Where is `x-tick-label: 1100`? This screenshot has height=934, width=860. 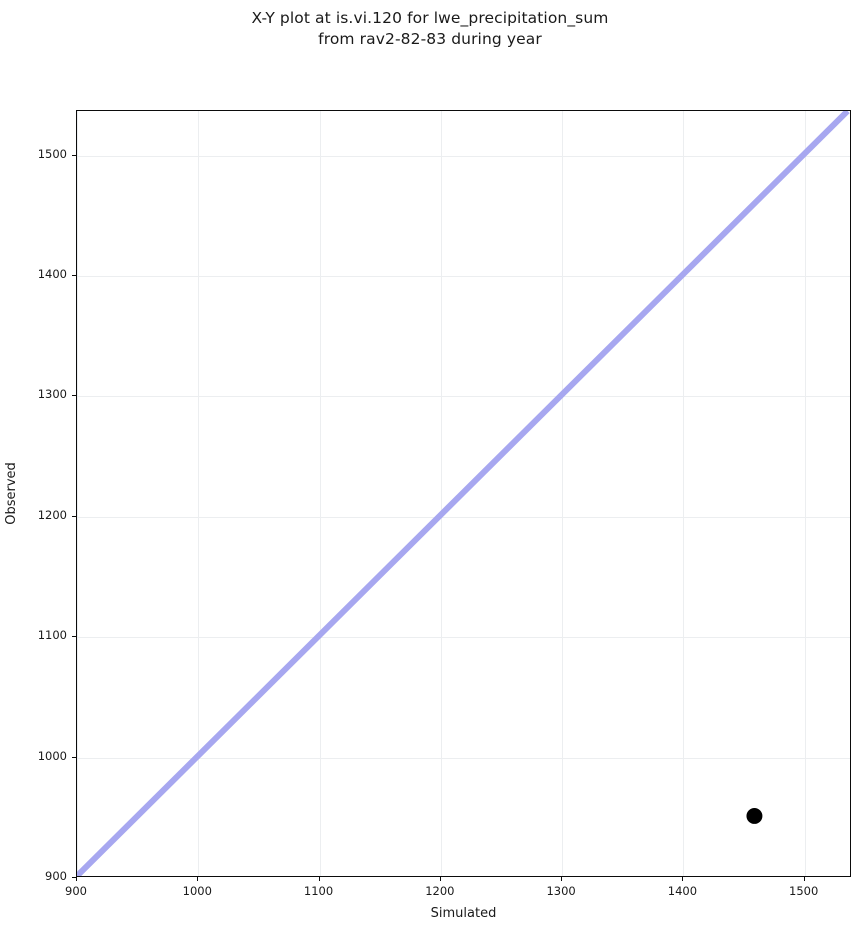 x-tick-label: 1100 is located at coordinates (318, 891).